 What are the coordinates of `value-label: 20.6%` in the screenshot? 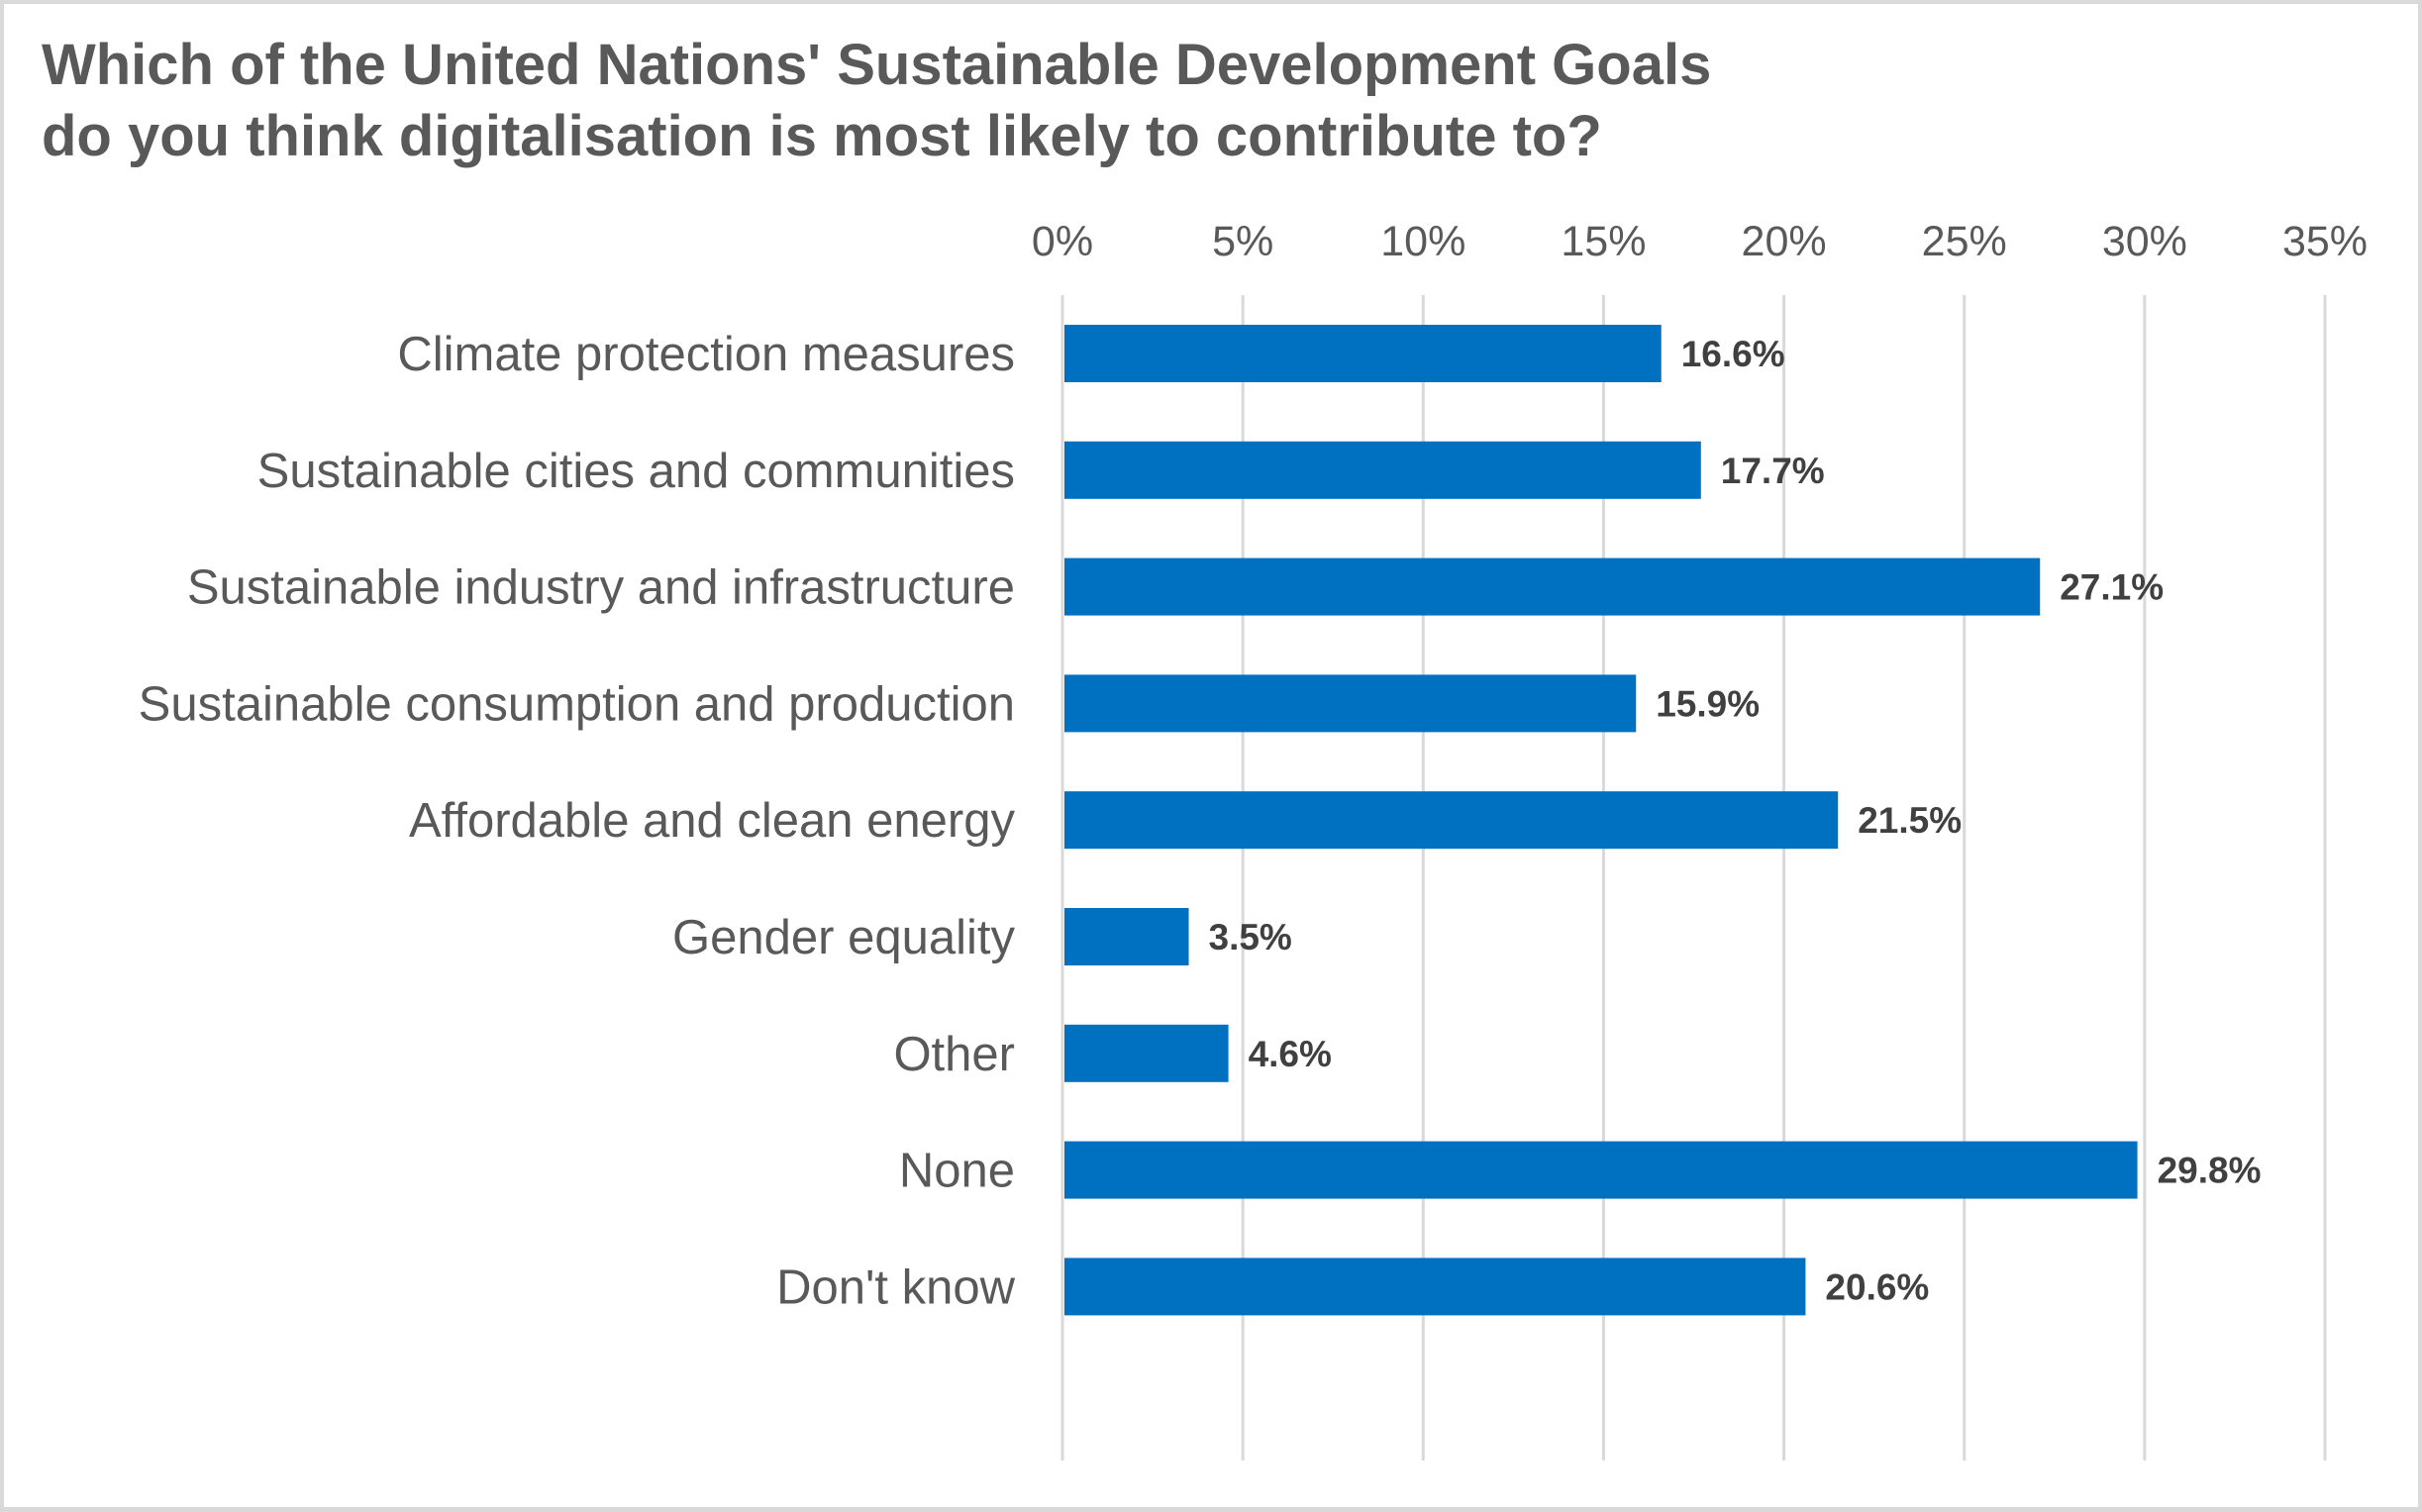 It's located at (1877, 1286).